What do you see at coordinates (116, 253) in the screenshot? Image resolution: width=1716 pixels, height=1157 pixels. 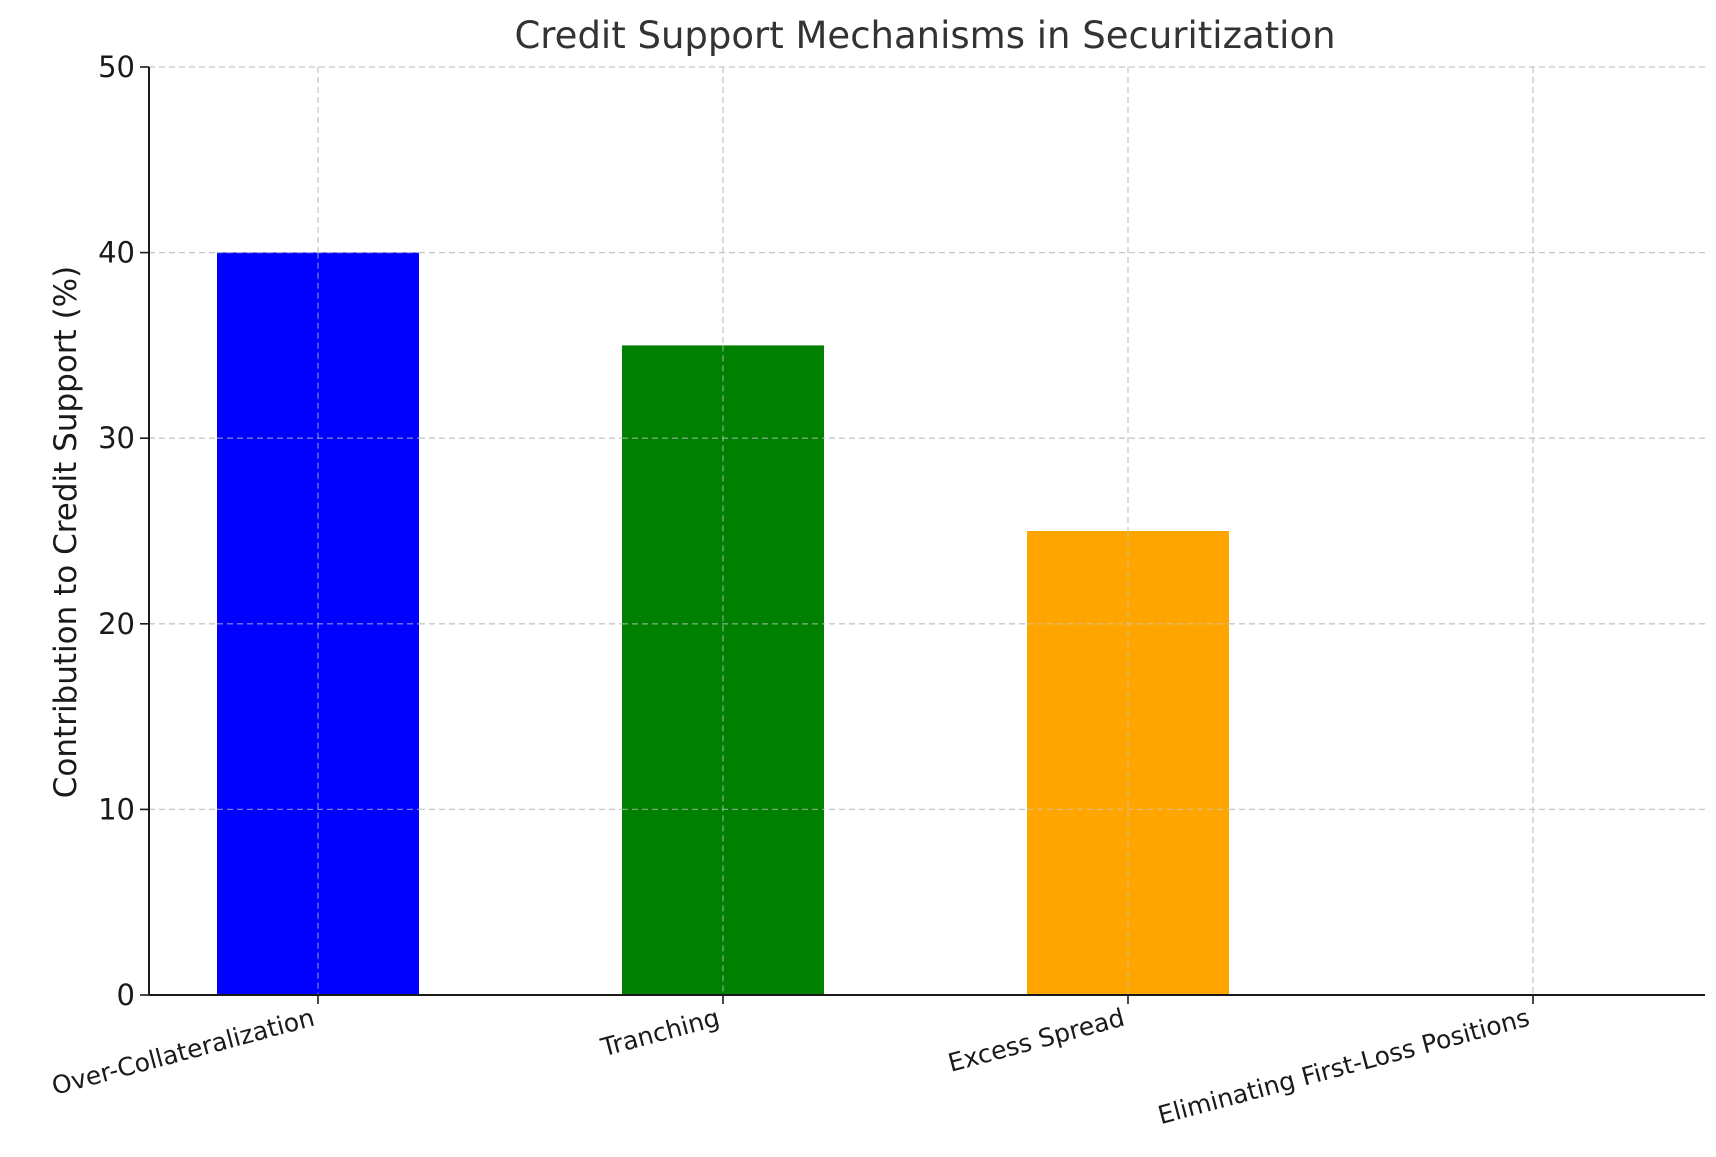 I see `y-tick-label: 40` at bounding box center [116, 253].